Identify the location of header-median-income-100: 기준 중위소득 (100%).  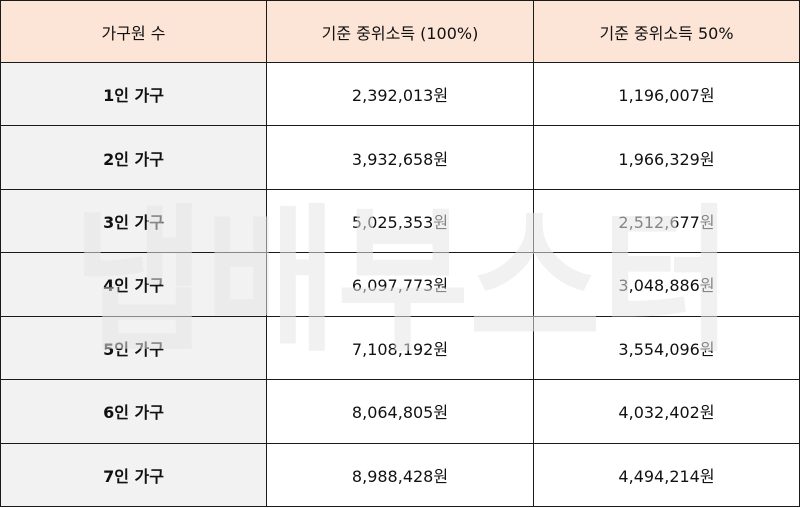
(400, 31).